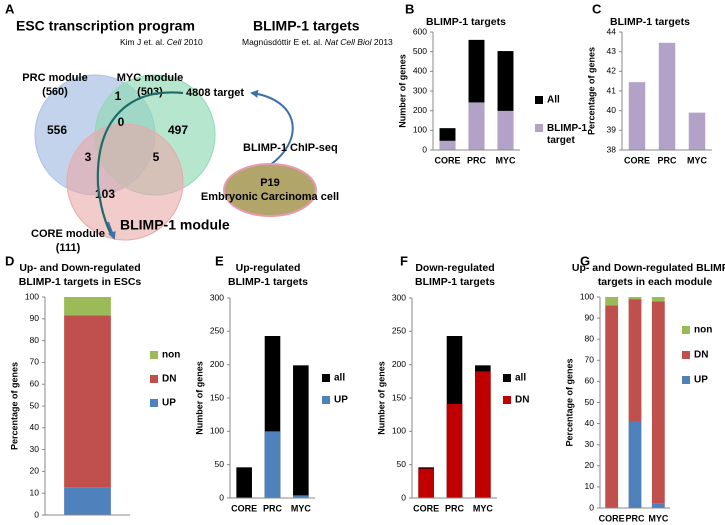  Describe the element at coordinates (306, 26) in the screenshot. I see `panel-subtitle: BLIMP-1 targets` at that location.